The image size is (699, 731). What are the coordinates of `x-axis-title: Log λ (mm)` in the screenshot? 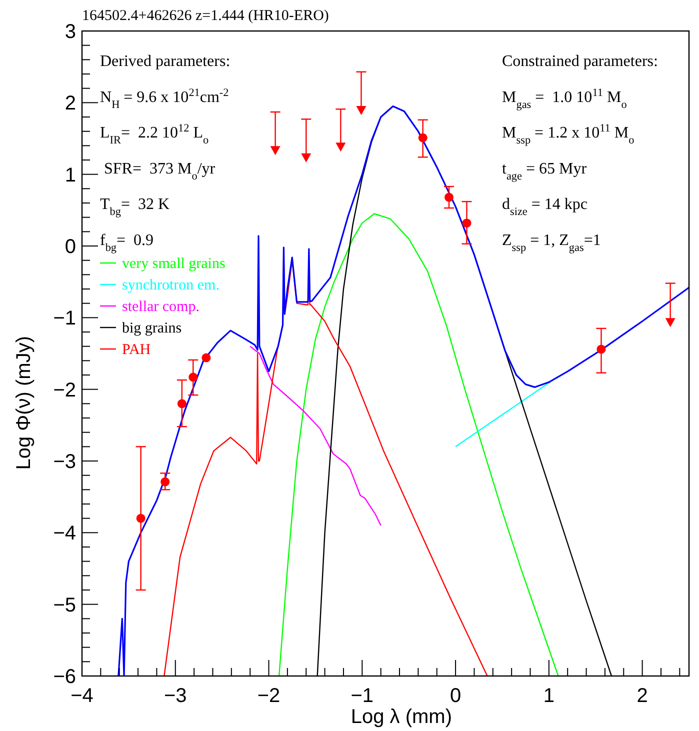 It's located at (401, 717).